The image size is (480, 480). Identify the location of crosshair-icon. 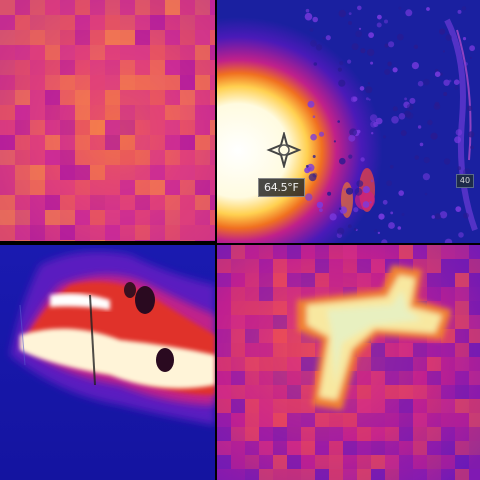
(284, 150).